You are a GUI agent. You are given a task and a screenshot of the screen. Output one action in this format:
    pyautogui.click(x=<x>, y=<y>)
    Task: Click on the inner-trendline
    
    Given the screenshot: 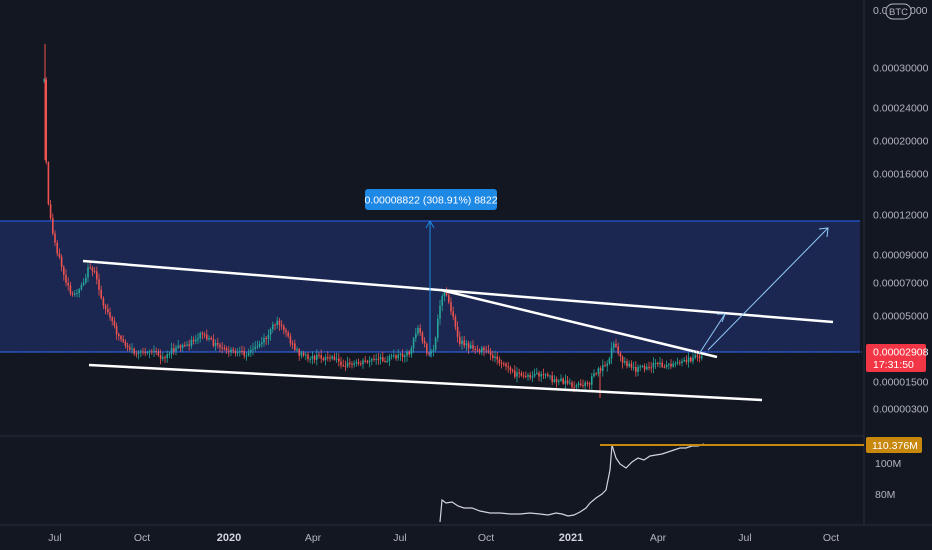 What is the action you would take?
    pyautogui.click(x=579, y=323)
    